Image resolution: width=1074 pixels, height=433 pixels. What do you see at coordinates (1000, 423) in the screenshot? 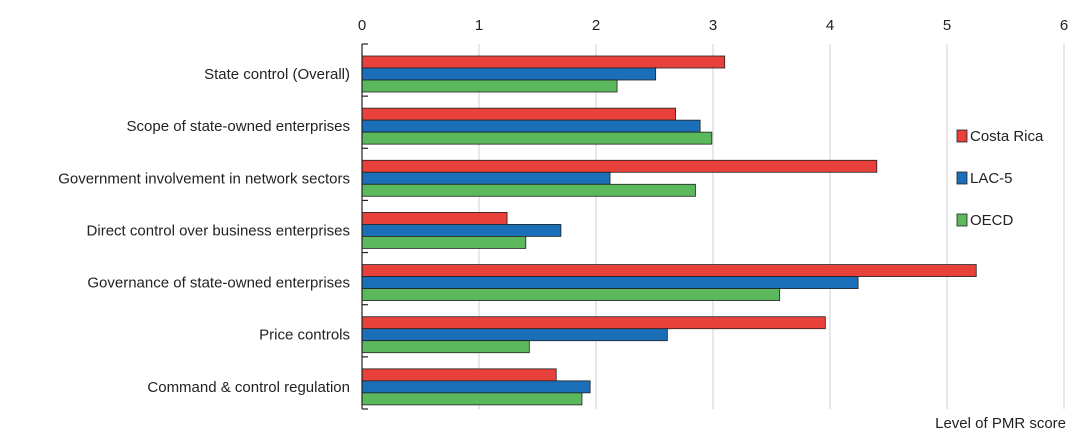
I see `x-axis-title: Level of PMR score` at bounding box center [1000, 423].